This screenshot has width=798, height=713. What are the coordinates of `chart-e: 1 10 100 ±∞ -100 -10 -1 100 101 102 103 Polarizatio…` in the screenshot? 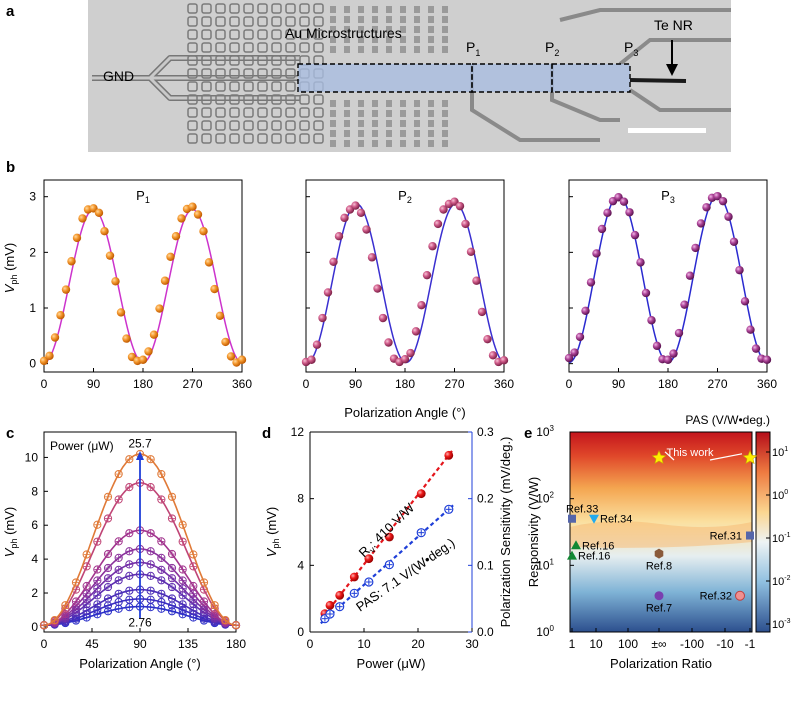 It's located at (658, 542).